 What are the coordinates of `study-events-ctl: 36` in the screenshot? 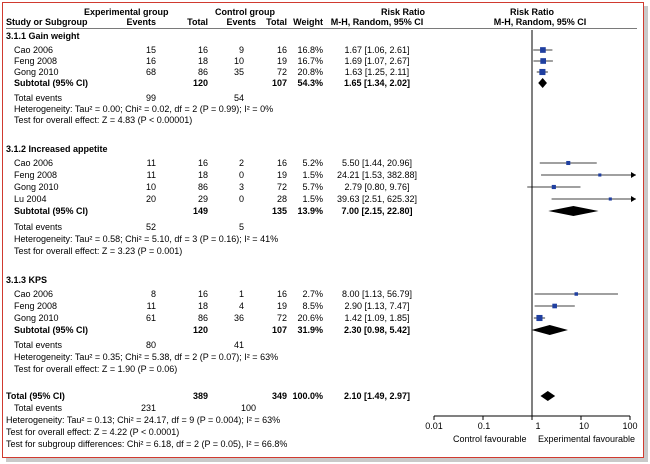 It's located at (238, 318).